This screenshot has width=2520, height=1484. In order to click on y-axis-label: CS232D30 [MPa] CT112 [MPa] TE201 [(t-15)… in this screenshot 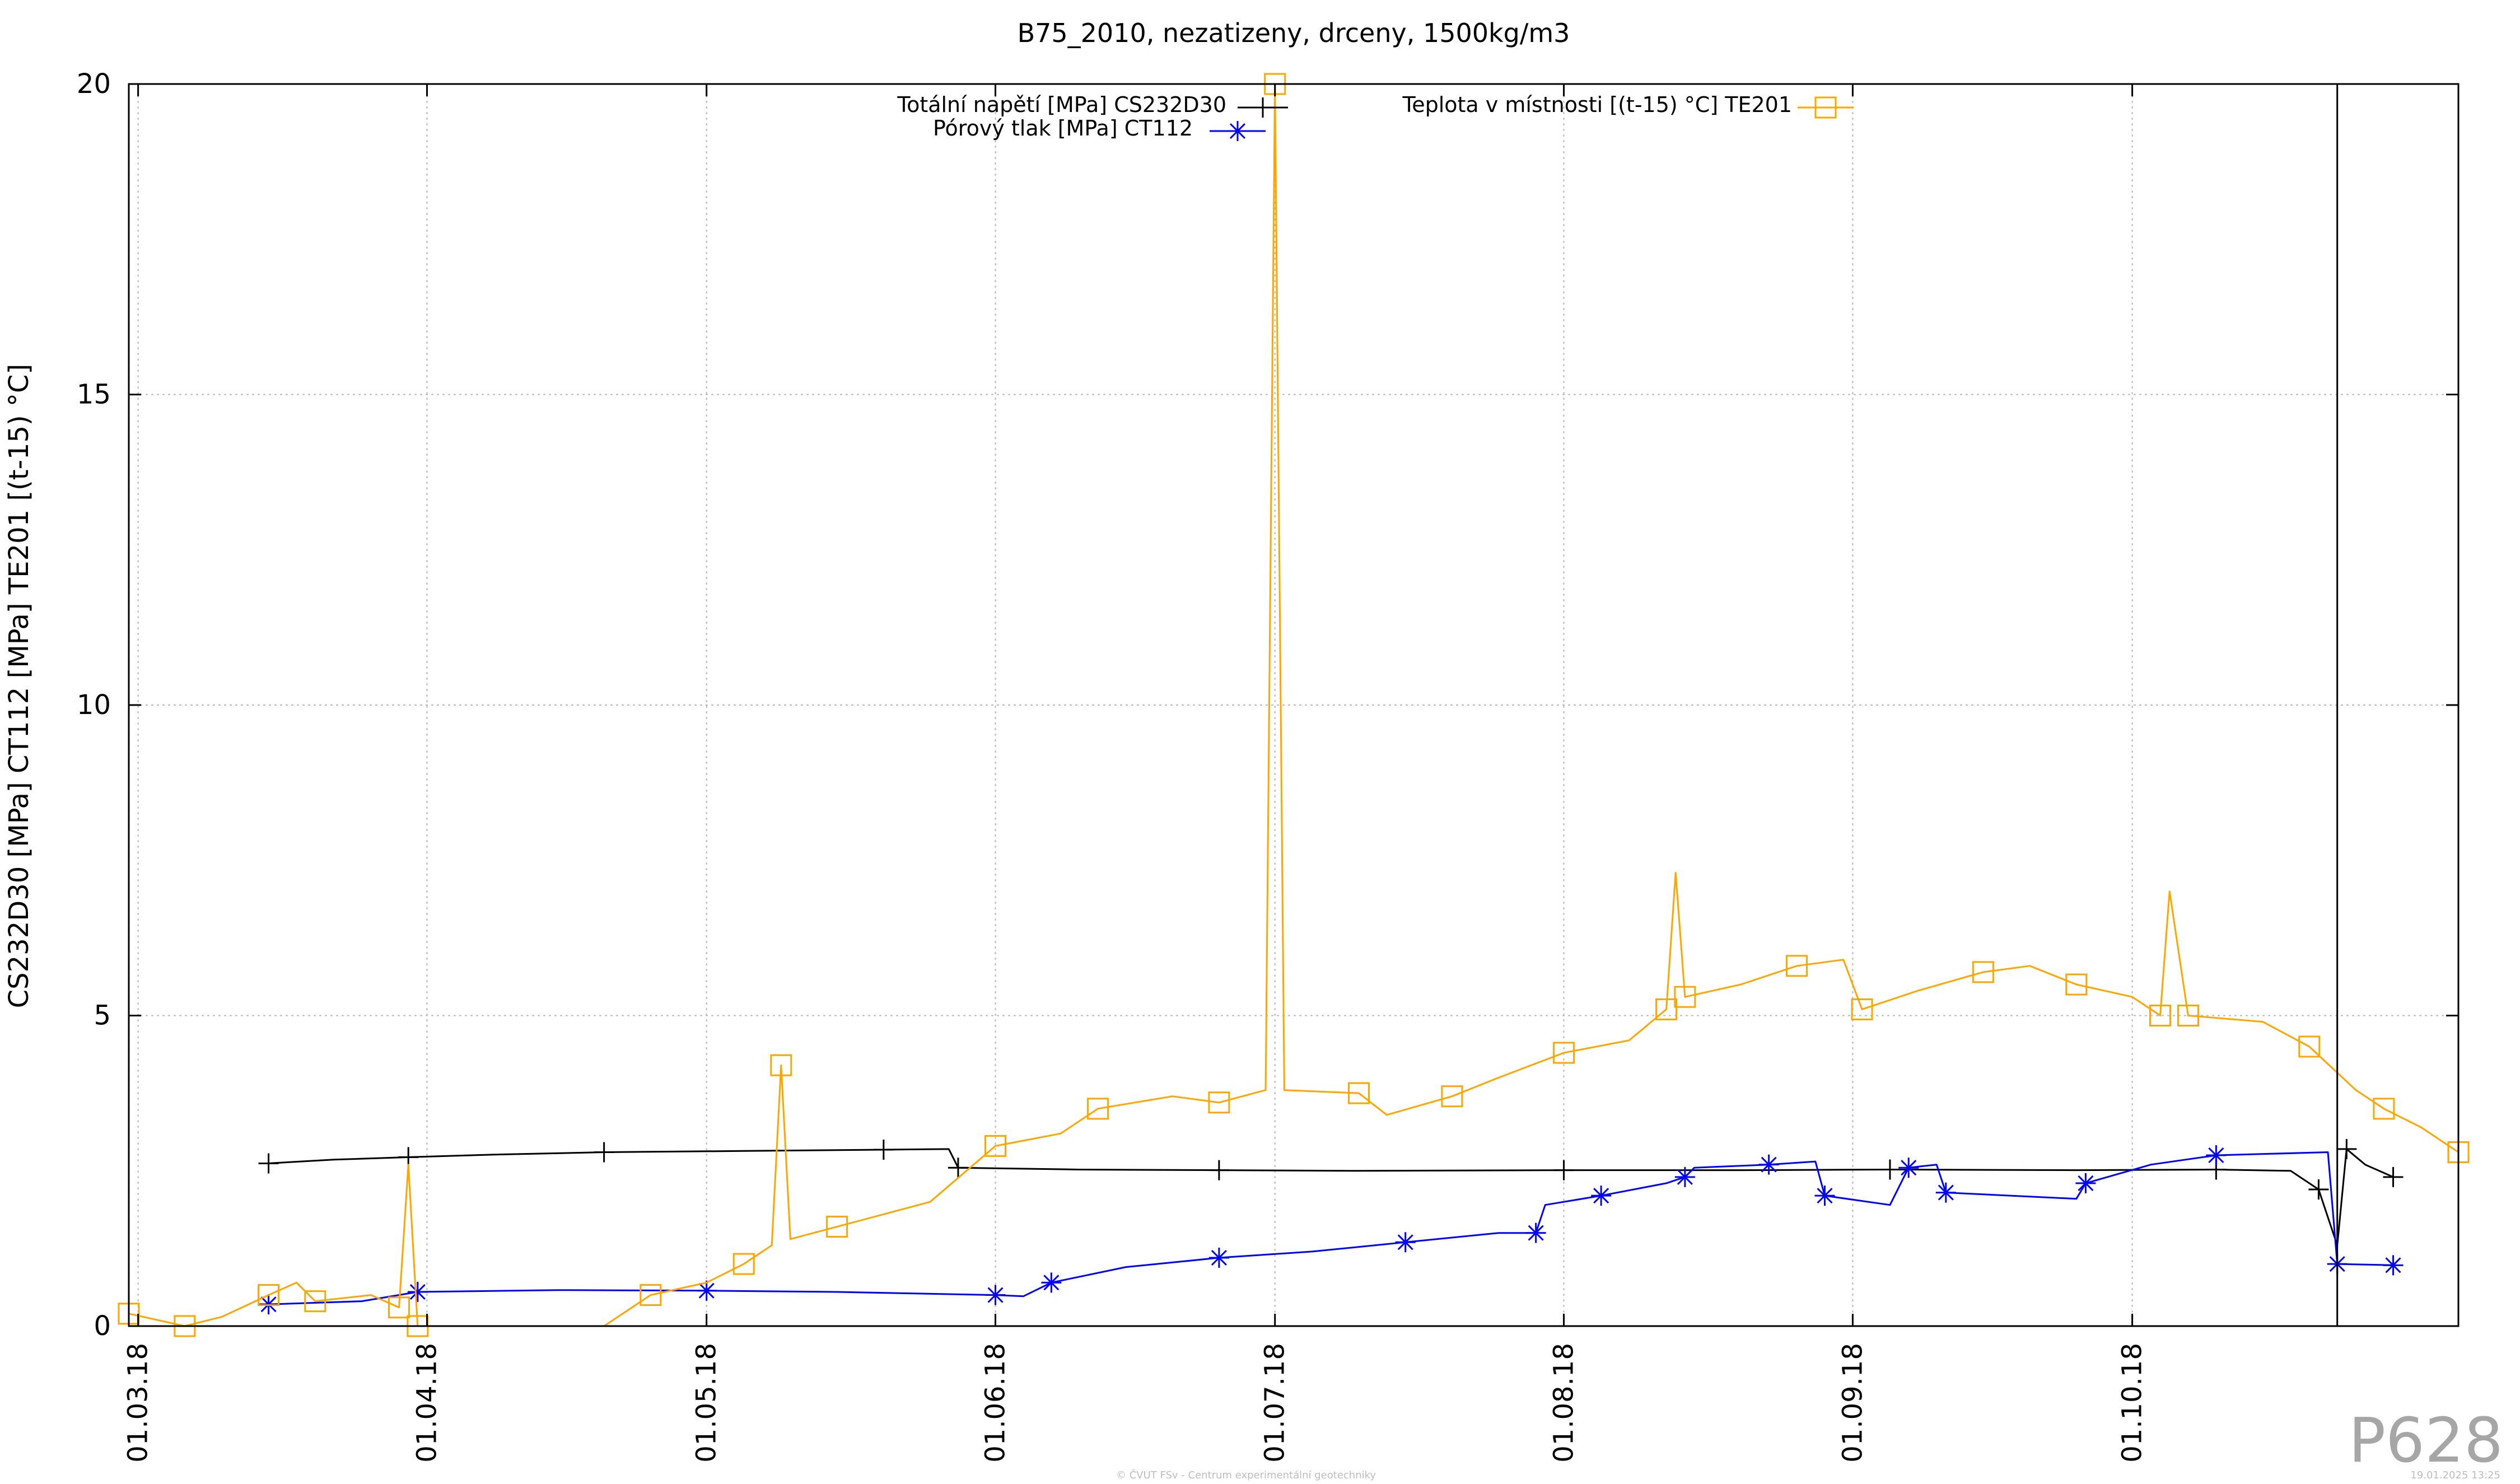, I will do `click(19, 686)`.